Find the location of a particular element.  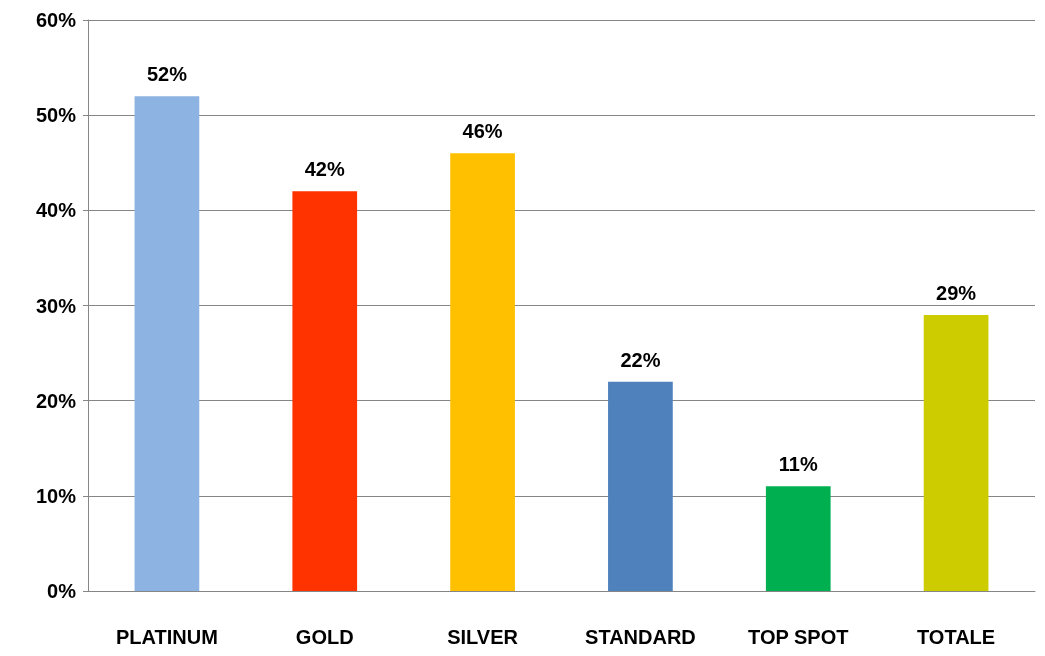

x-tick-label: PLATINUM is located at coordinates (166, 637).